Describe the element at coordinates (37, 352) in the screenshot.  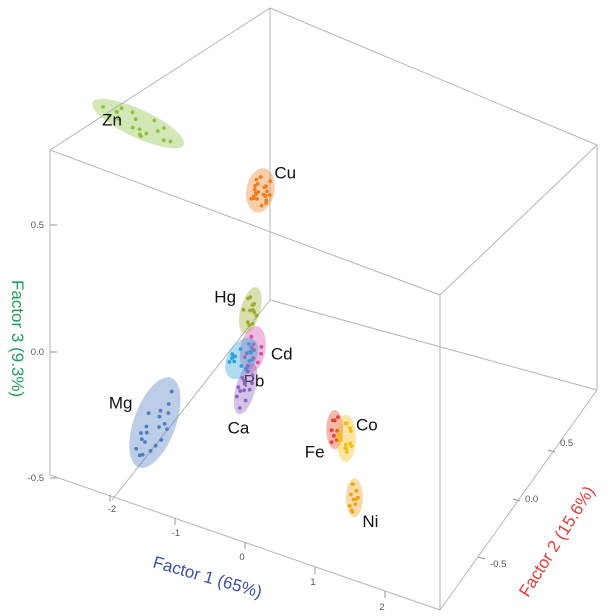
I see `z-tick-label: 0.0` at that location.